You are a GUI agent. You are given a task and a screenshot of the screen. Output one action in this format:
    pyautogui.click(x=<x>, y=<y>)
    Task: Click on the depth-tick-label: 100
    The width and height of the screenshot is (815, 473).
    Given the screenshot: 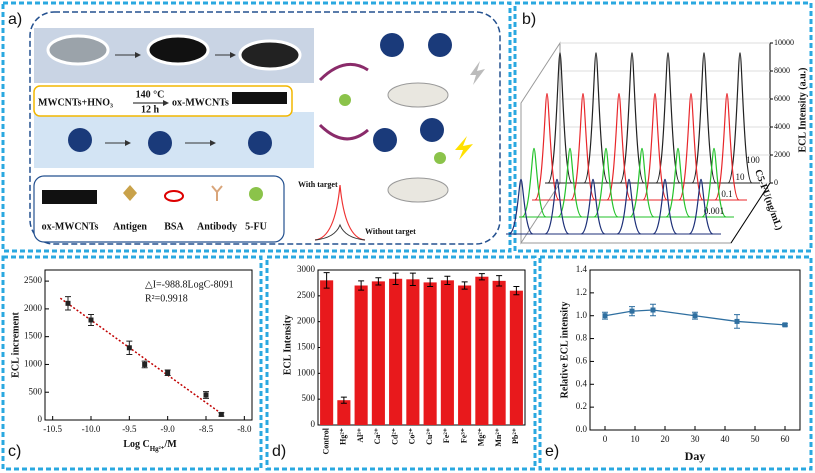 What is the action you would take?
    pyautogui.click(x=753, y=160)
    